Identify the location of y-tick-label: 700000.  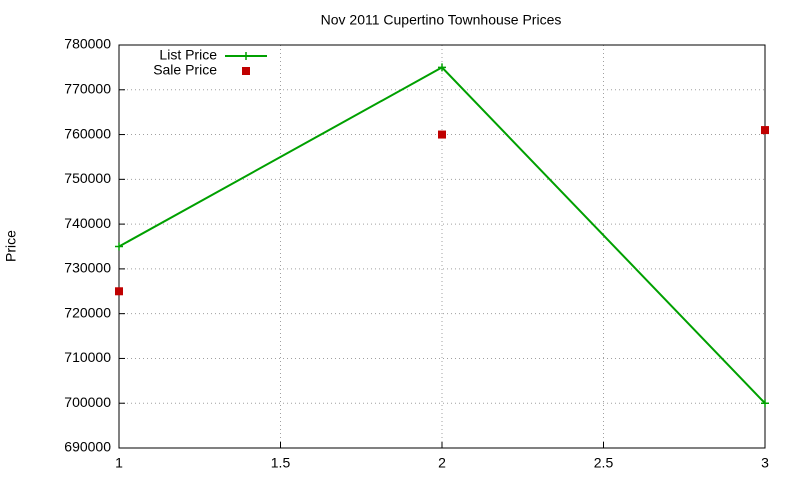
(87, 402).